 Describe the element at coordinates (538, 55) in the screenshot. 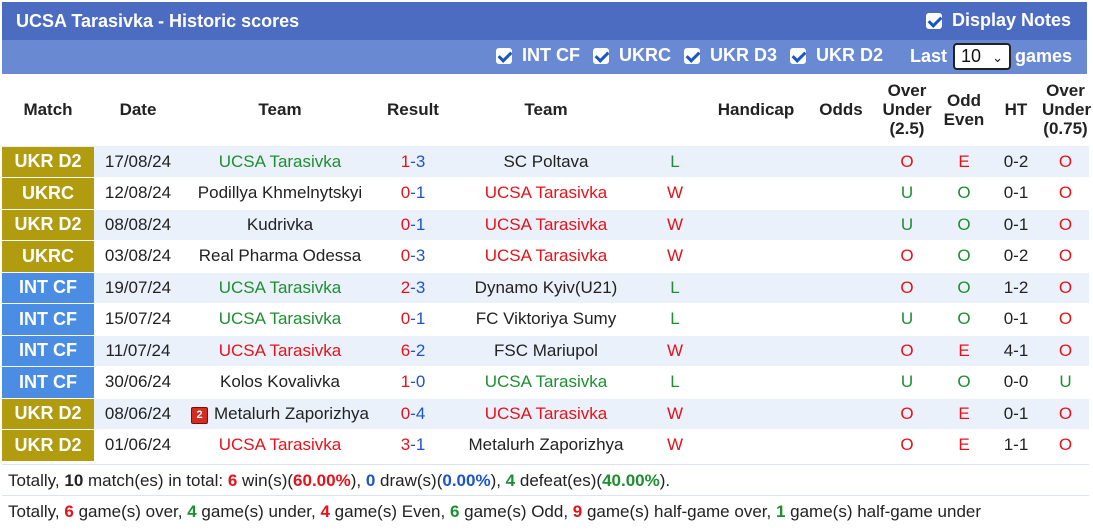

I see `filter-int-cf: INT CF` at that location.